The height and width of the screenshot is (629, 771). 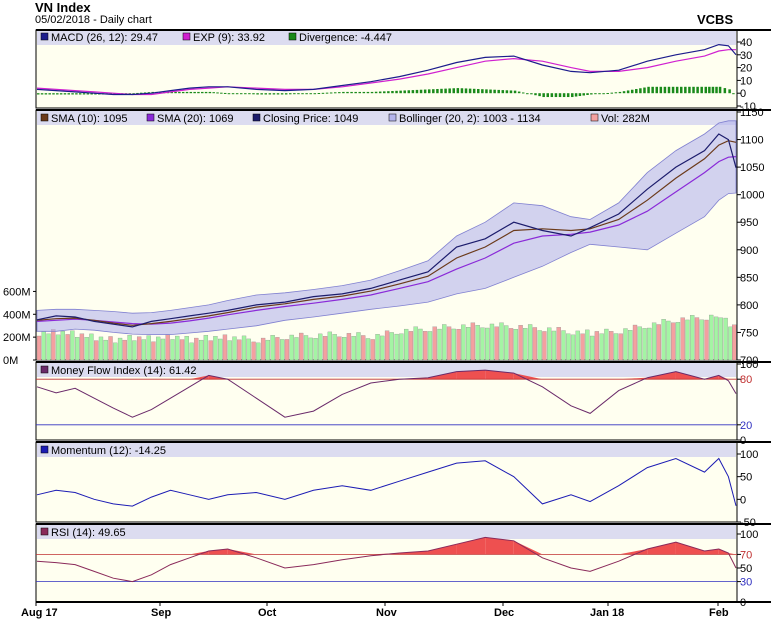 What do you see at coordinates (229, 38) in the screenshot?
I see `macd-legend-label: EXP (9): 33.92` at bounding box center [229, 38].